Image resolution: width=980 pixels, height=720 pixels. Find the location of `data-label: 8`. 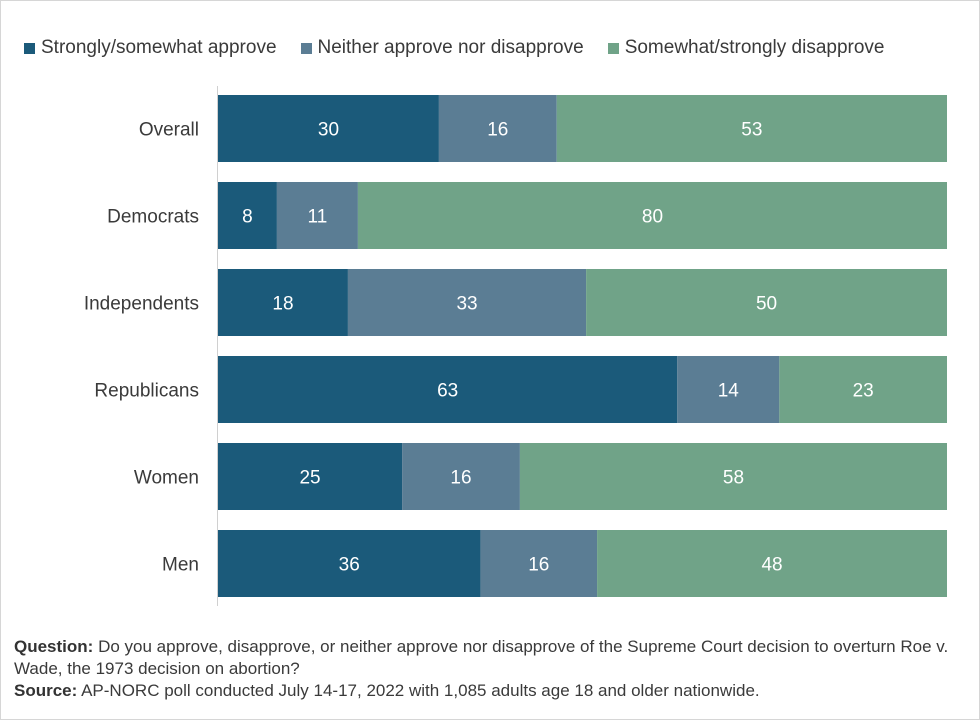

data-label: 8 is located at coordinates (247, 217).